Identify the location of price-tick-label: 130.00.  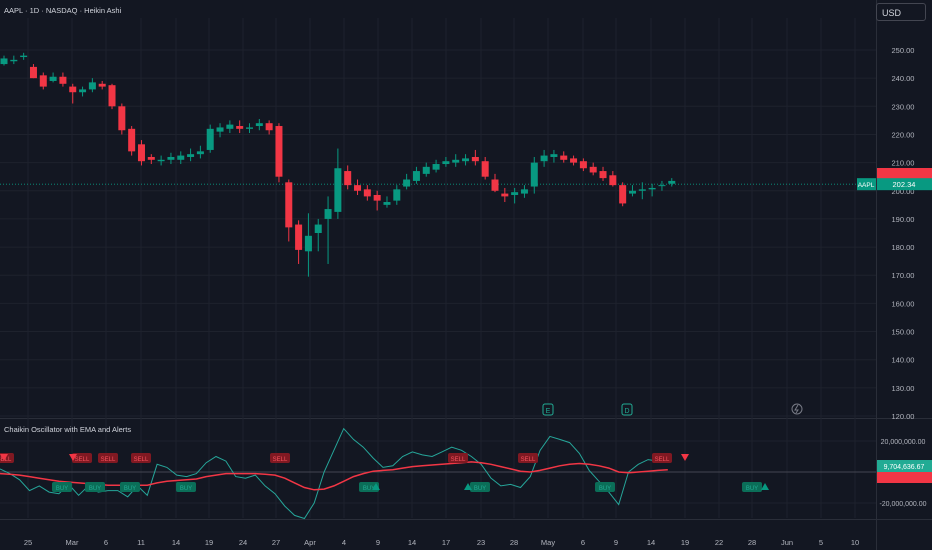
(903, 388).